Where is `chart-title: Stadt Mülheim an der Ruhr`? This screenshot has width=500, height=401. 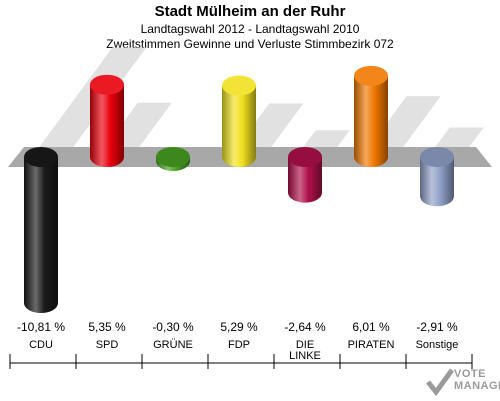
chart-title: Stadt Mülheim an der Ruhr is located at coordinates (250, 11).